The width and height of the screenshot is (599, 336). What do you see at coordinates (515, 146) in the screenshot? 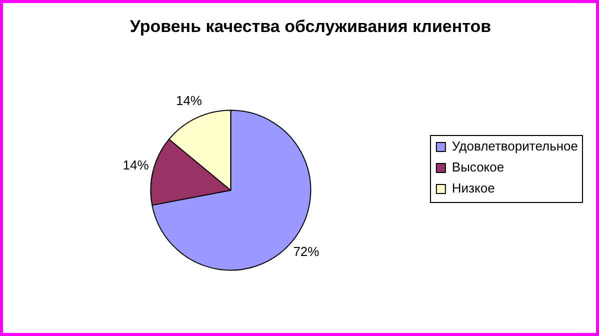
I see `legend-label: Удовлетворительное` at bounding box center [515, 146].